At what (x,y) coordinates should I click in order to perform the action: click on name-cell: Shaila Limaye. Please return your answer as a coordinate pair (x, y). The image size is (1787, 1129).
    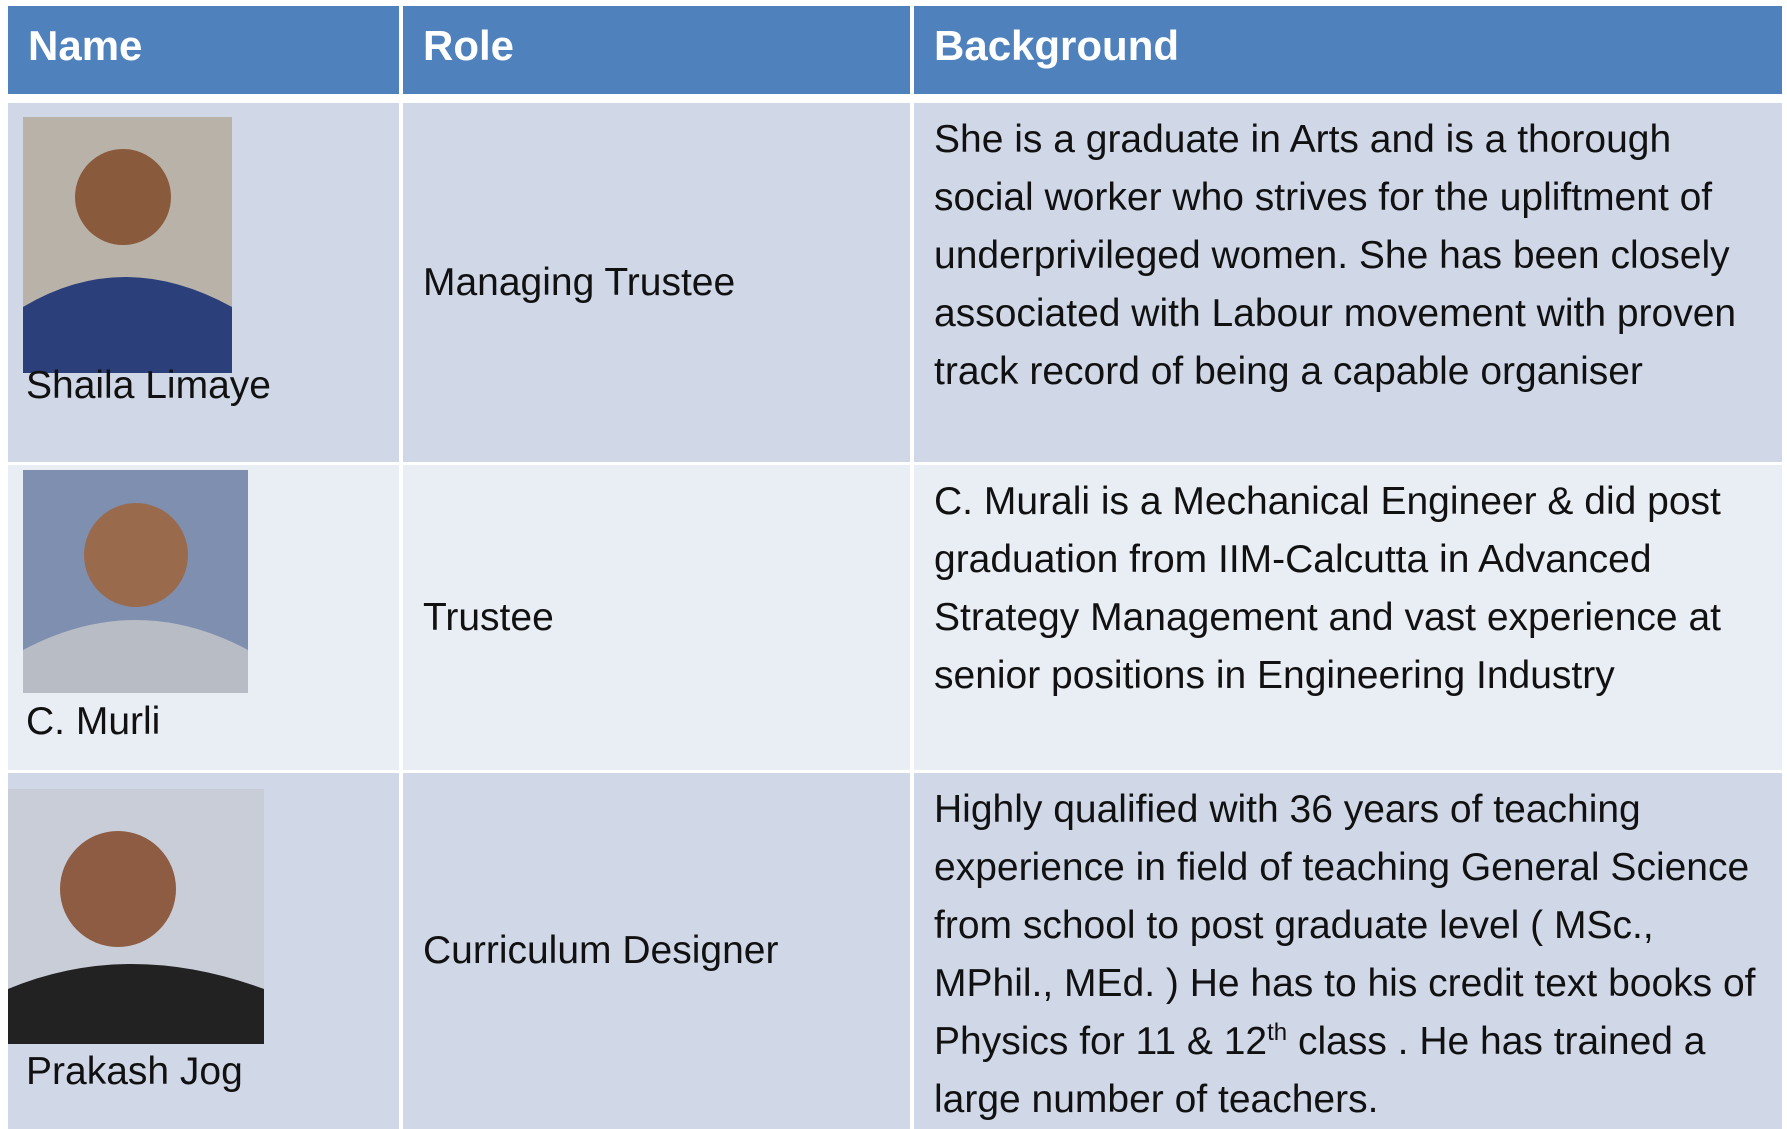
    Looking at the image, I should click on (203, 282).